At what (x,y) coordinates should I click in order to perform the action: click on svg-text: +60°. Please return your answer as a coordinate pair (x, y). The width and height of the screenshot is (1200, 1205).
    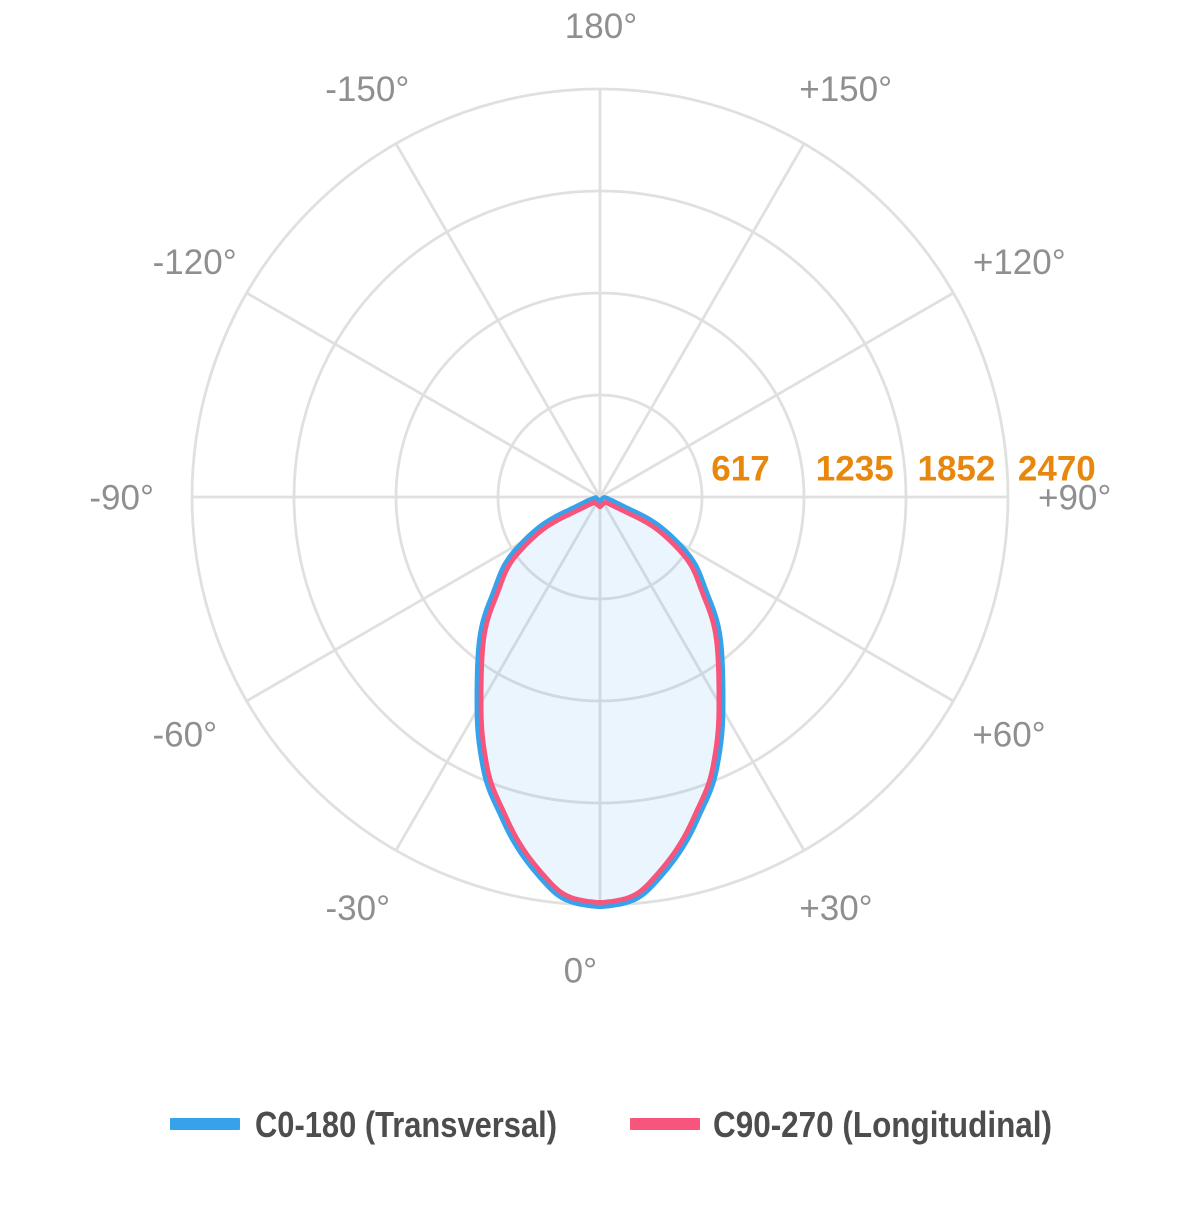
    Looking at the image, I should click on (1008, 735).